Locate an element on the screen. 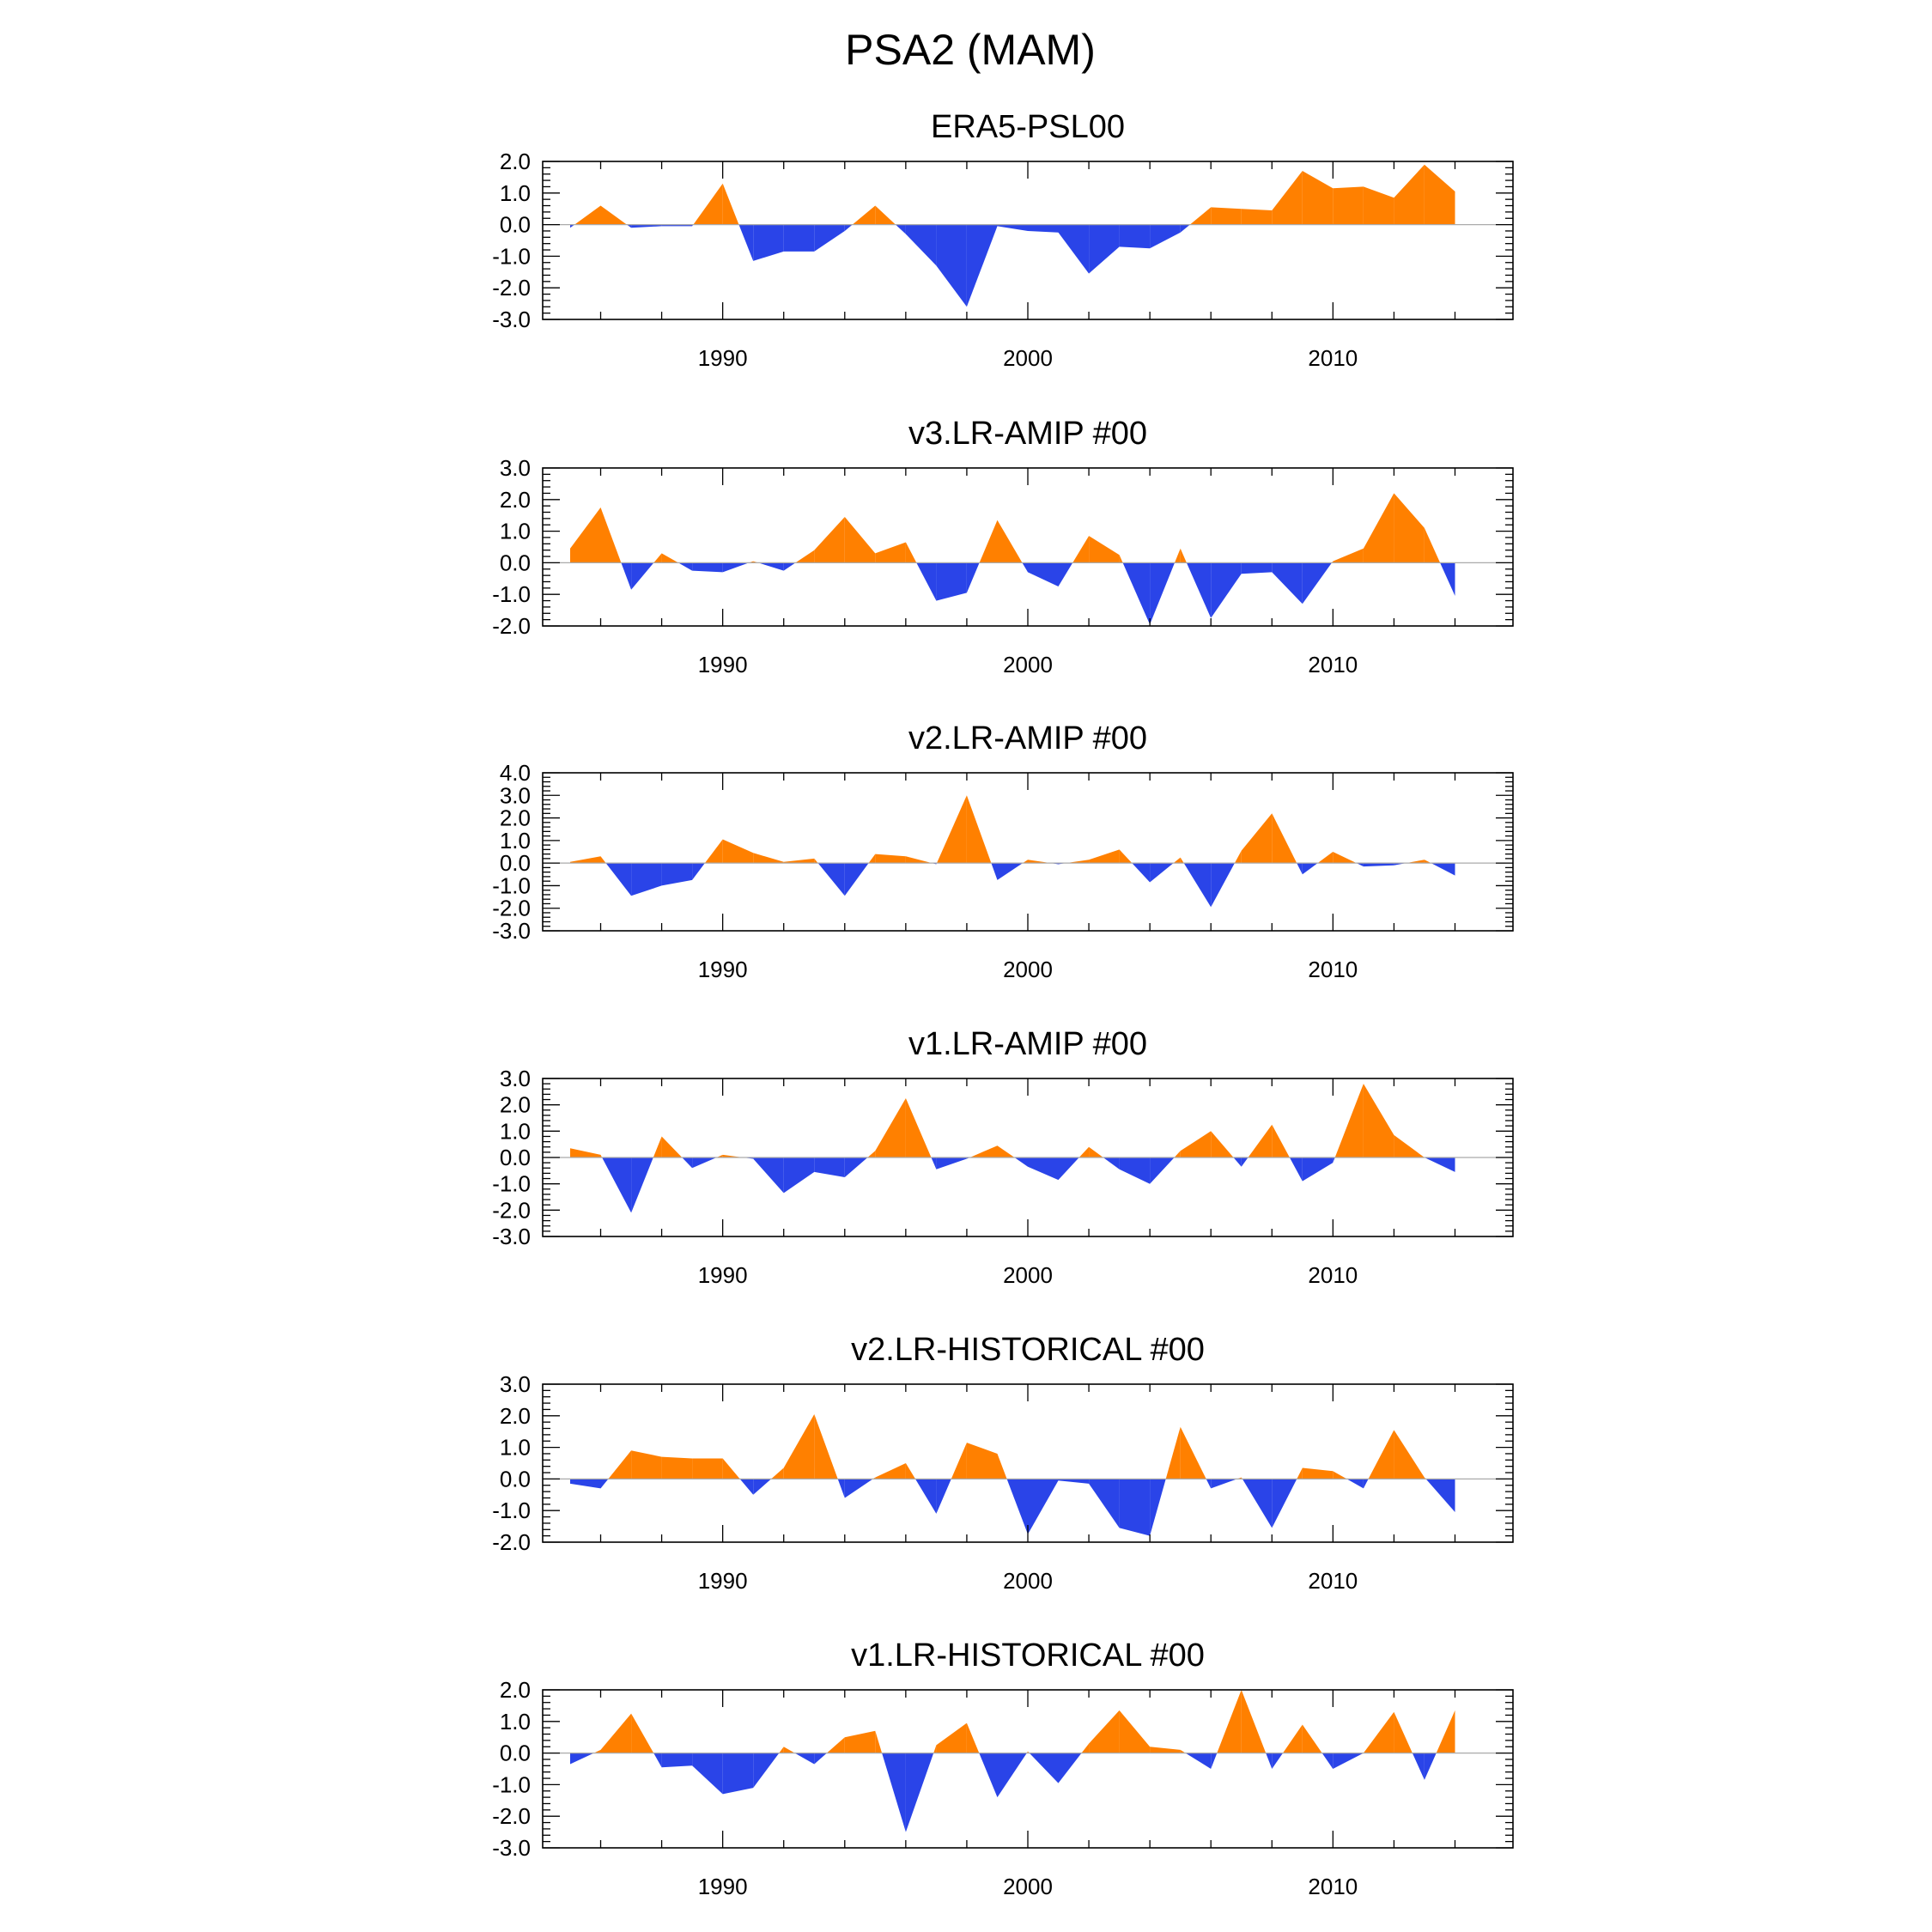 The width and height of the screenshot is (1932, 1932). panel-title: ERA5-PSL00 is located at coordinates (1028, 127).